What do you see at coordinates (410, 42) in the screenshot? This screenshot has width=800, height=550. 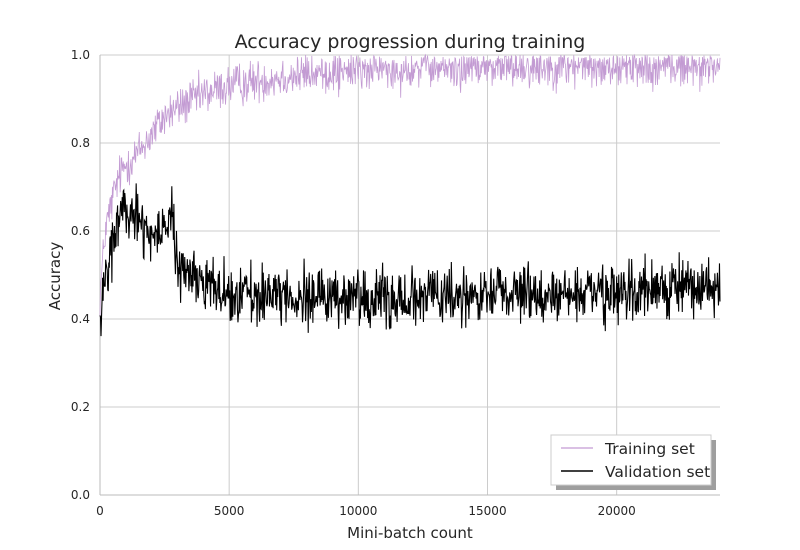 I see `chart-title: Accuracy progression during training` at bounding box center [410, 42].